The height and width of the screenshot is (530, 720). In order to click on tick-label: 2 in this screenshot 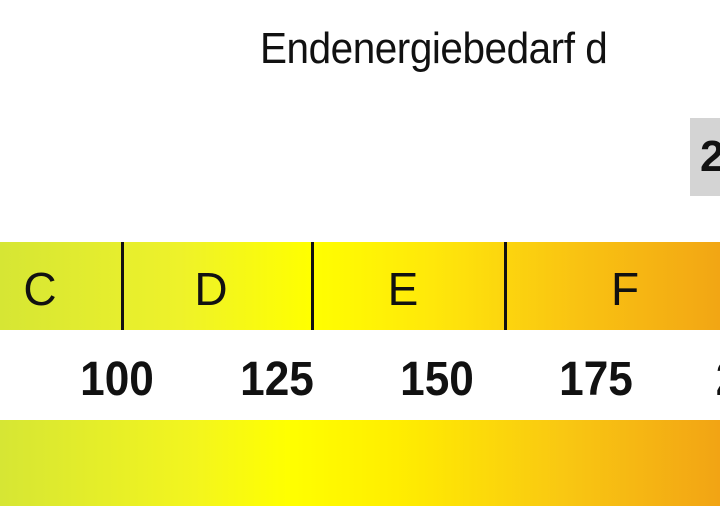, I will do `click(718, 379)`.